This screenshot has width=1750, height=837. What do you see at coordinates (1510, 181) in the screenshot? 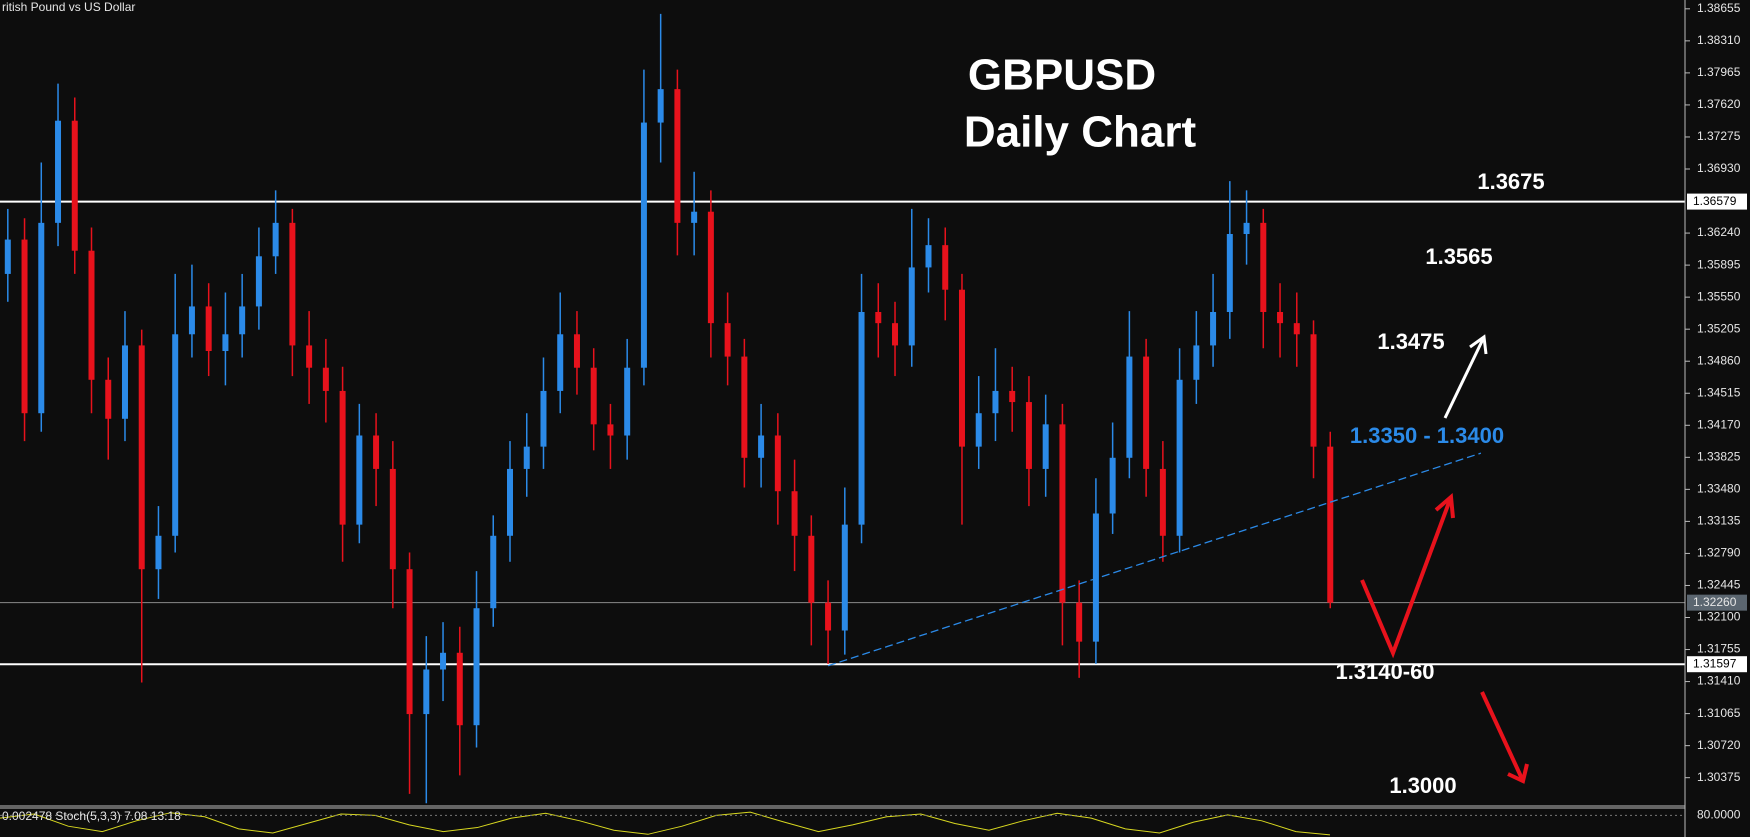
I see `level-annotation: 1.3675` at bounding box center [1510, 181].